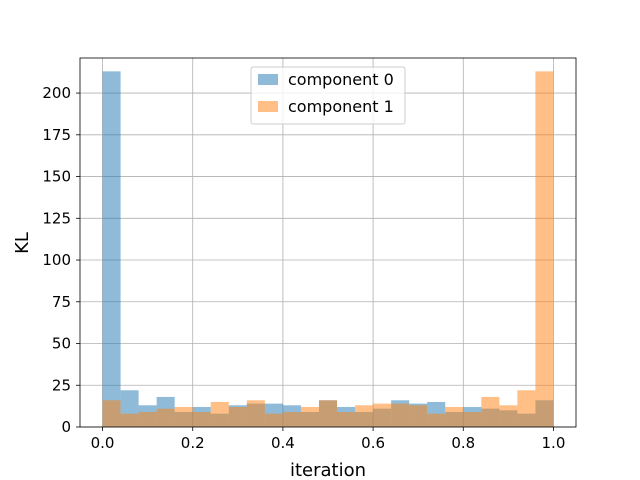  Describe the element at coordinates (61, 385) in the screenshot. I see `y-tick-label-1: 25` at that location.